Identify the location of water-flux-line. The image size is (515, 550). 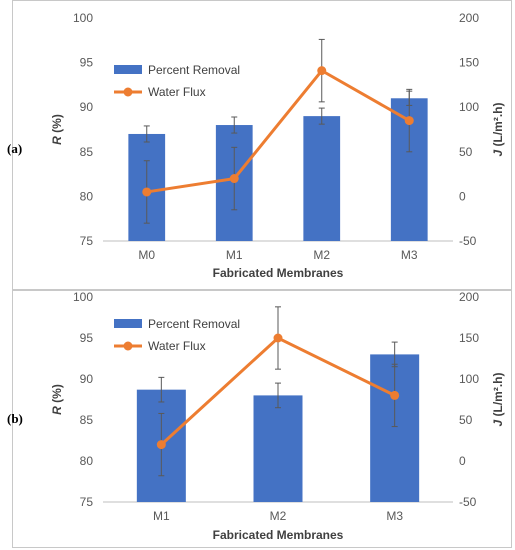
(278, 131).